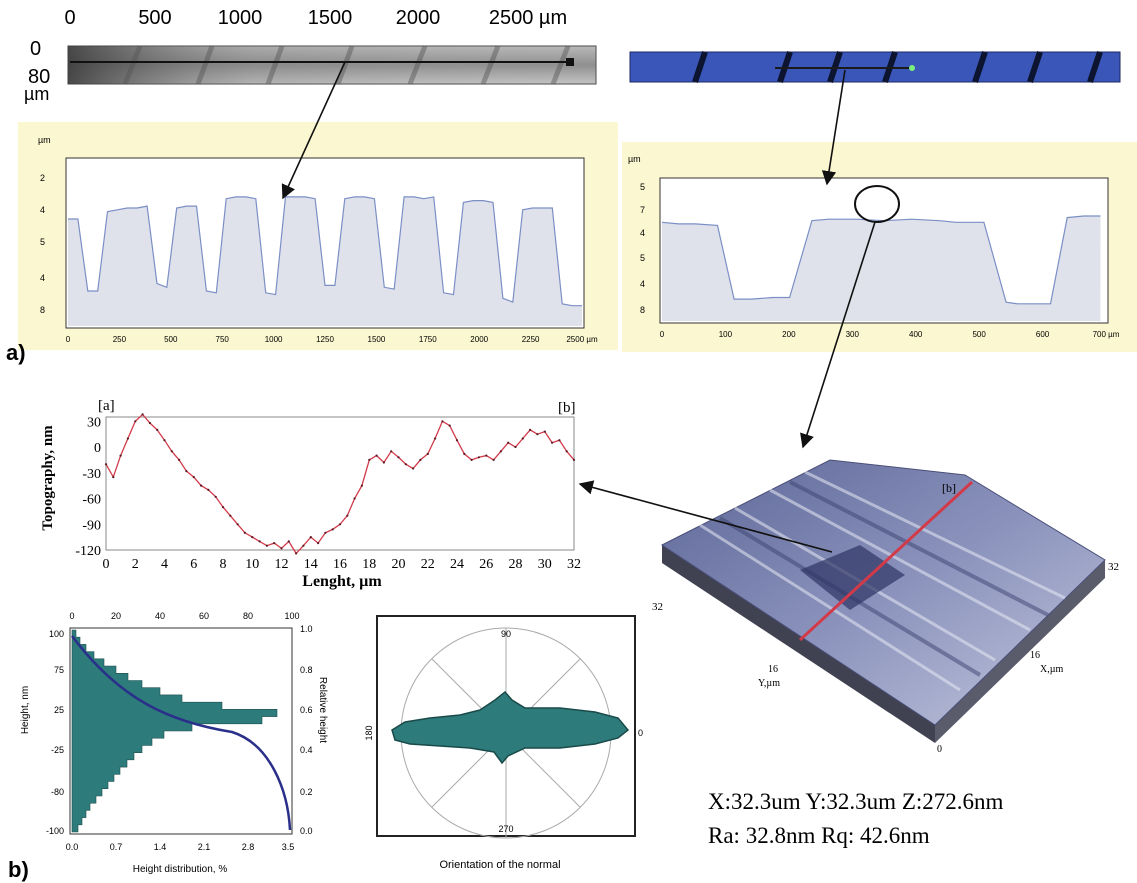 The height and width of the screenshot is (883, 1137). What do you see at coordinates (306, 792) in the screenshot?
I see `height-dist-right-tick: 0.2` at bounding box center [306, 792].